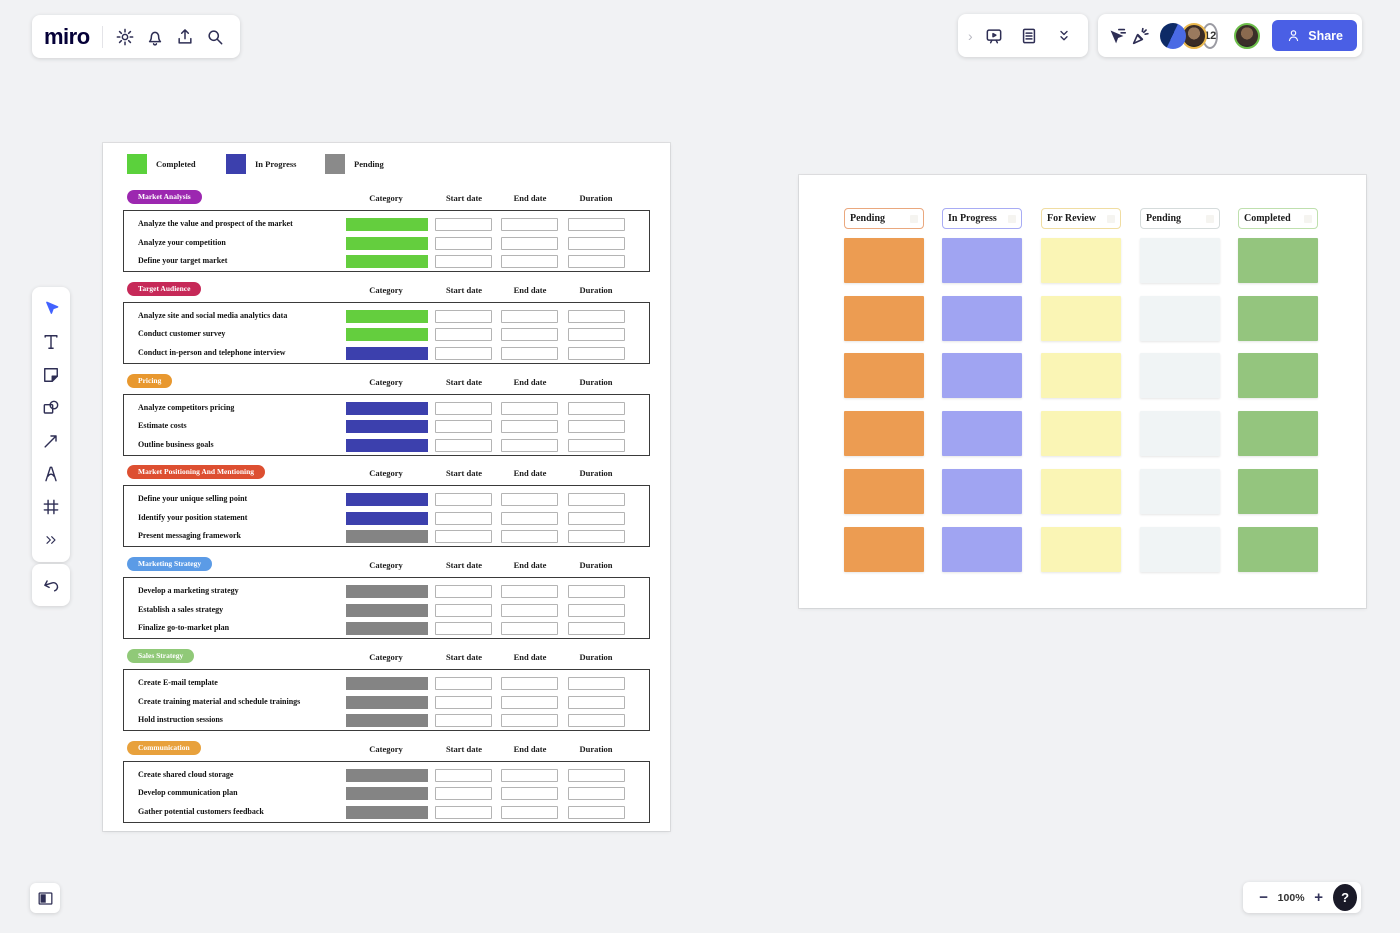 The height and width of the screenshot is (933, 1400). What do you see at coordinates (1263, 897) in the screenshot?
I see `zoom-out-button: −` at bounding box center [1263, 897].